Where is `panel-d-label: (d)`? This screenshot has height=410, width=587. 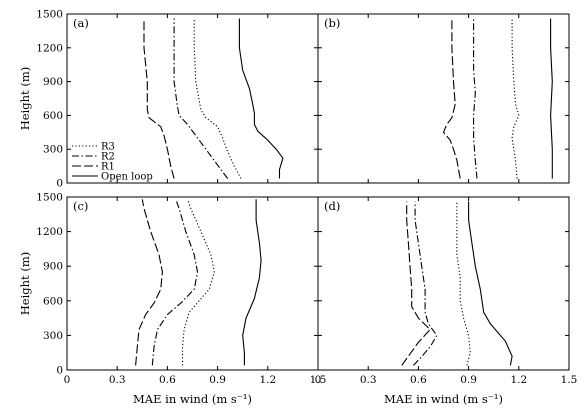 panel-d-label: (d) is located at coordinates (332, 206).